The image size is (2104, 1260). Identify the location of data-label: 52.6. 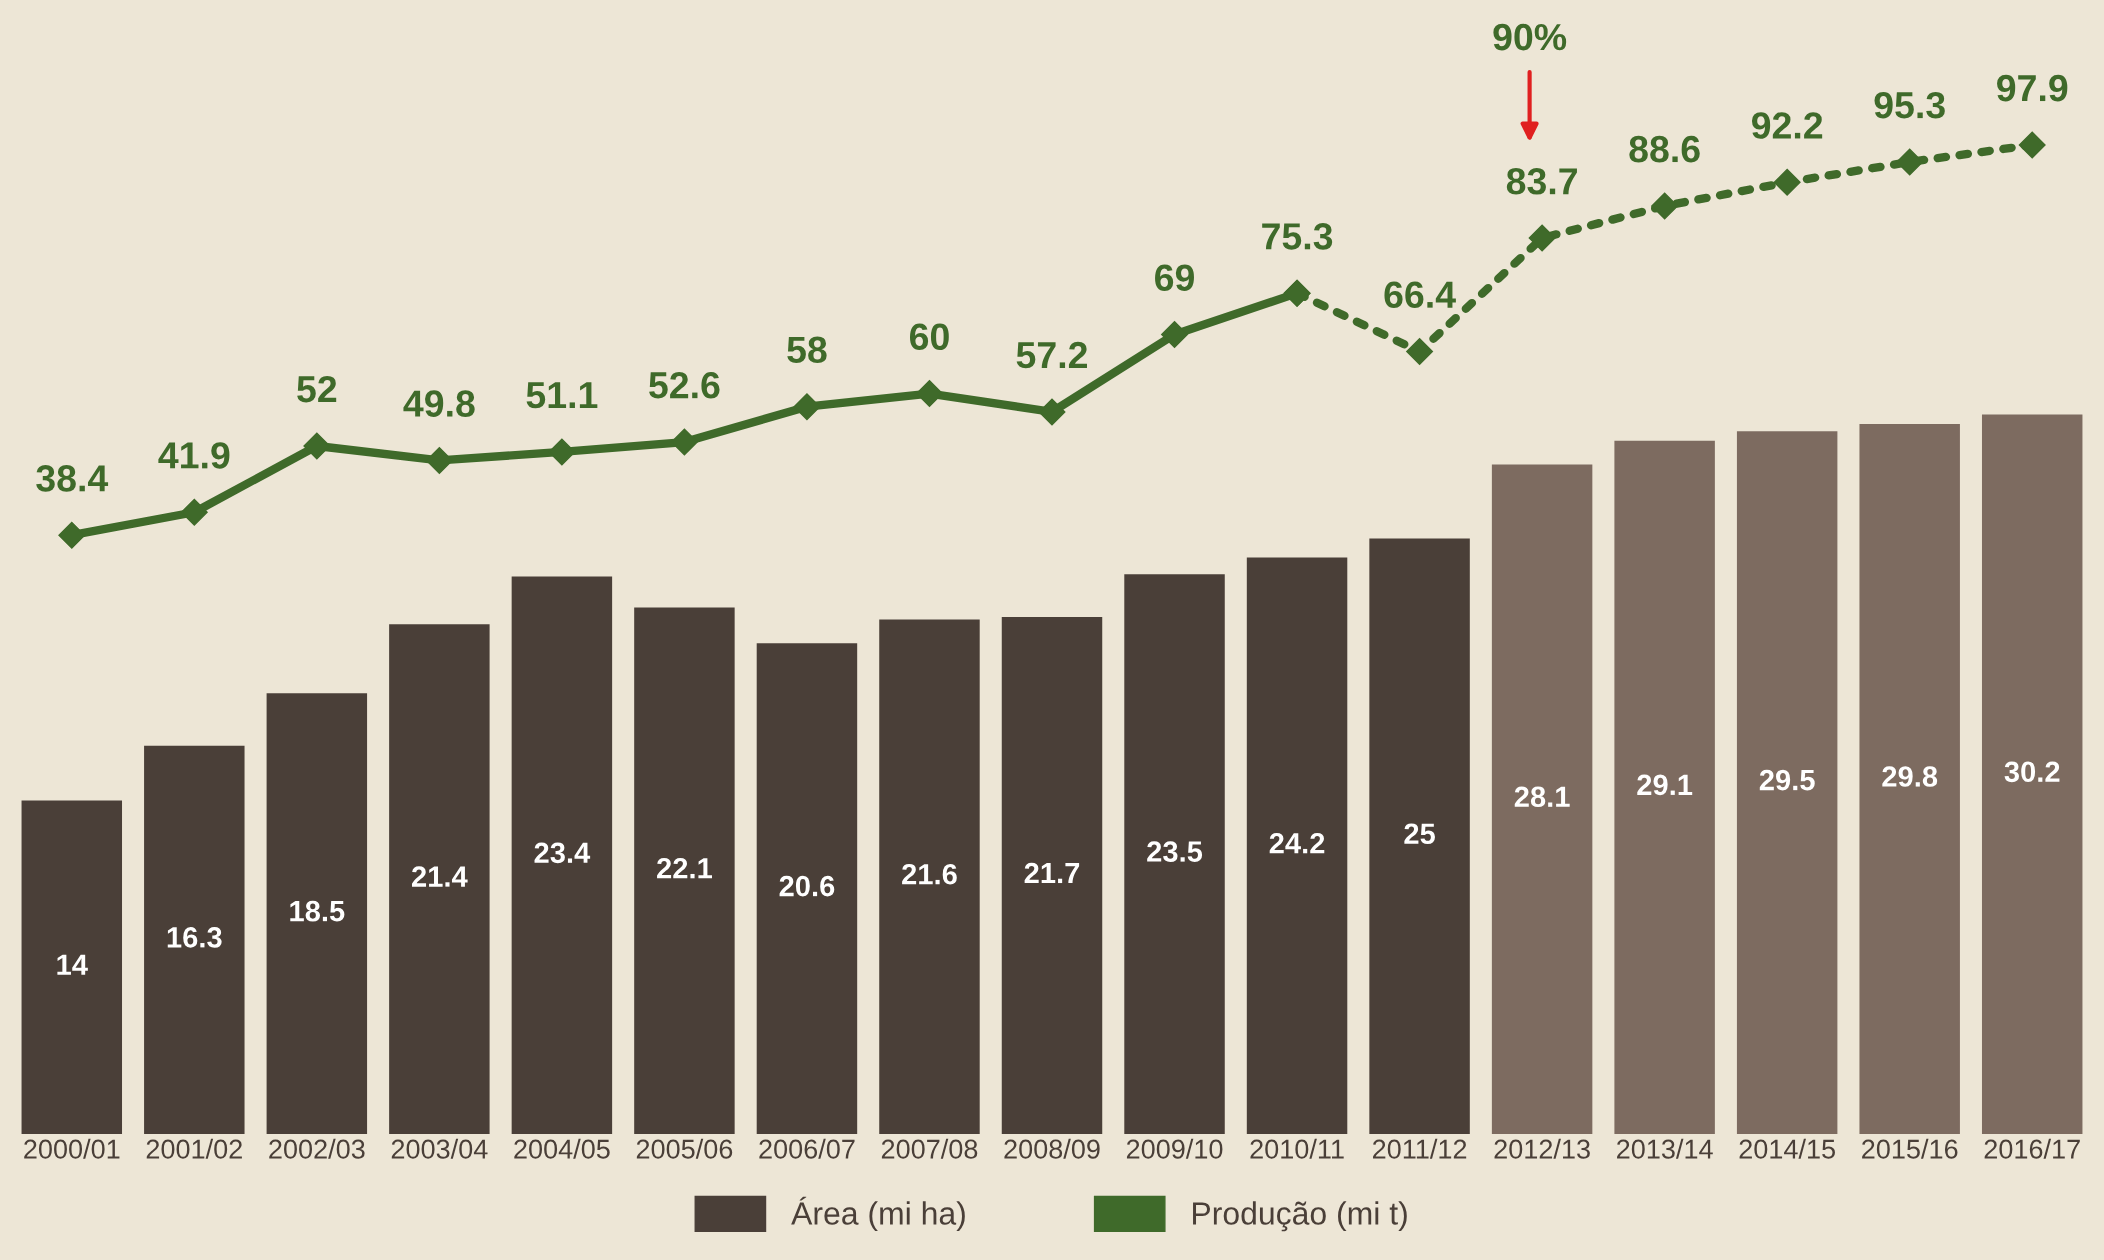
(684, 385).